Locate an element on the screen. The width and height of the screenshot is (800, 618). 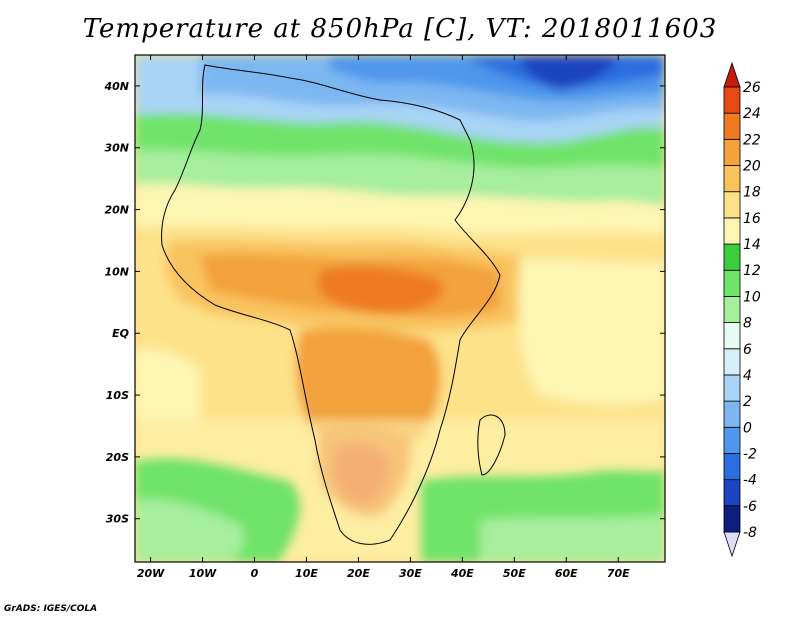
colorbar-label: 10 is located at coordinates (752, 297).